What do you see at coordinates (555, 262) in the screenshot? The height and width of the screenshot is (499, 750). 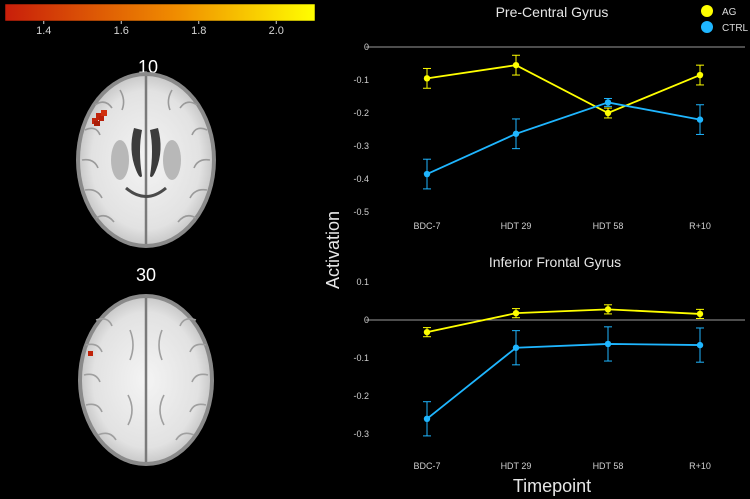 I see `chart-title: Inferior Frontal Gyrus` at bounding box center [555, 262].